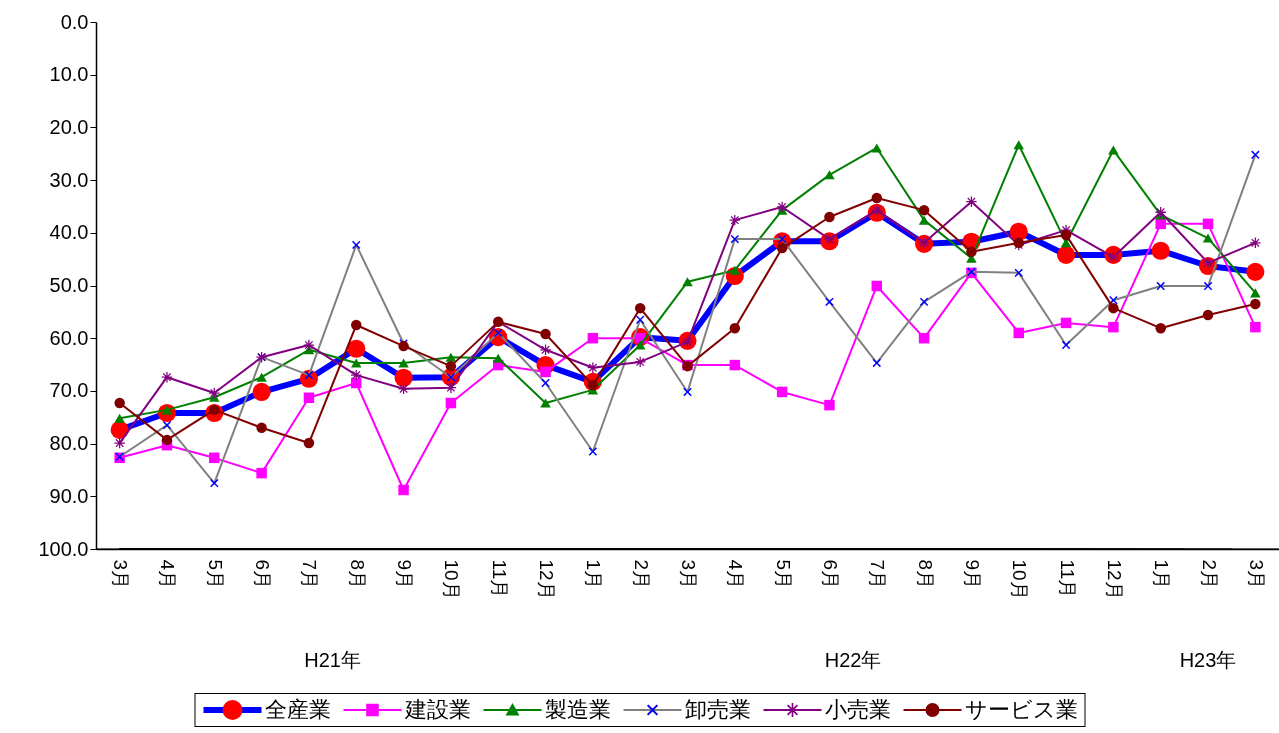  I want to click on y-tick-label: 80.0, so click(69, 443).